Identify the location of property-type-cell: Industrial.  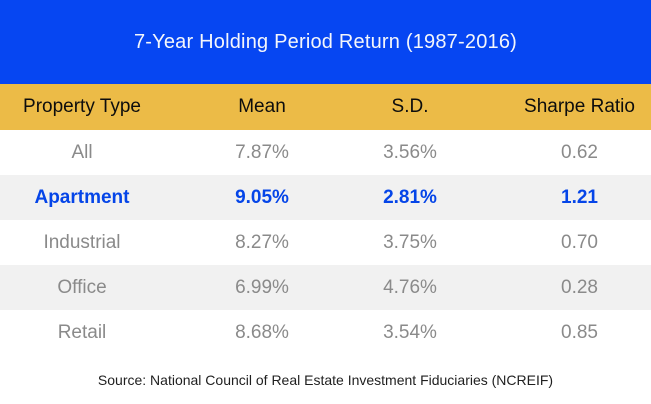
(82, 242).